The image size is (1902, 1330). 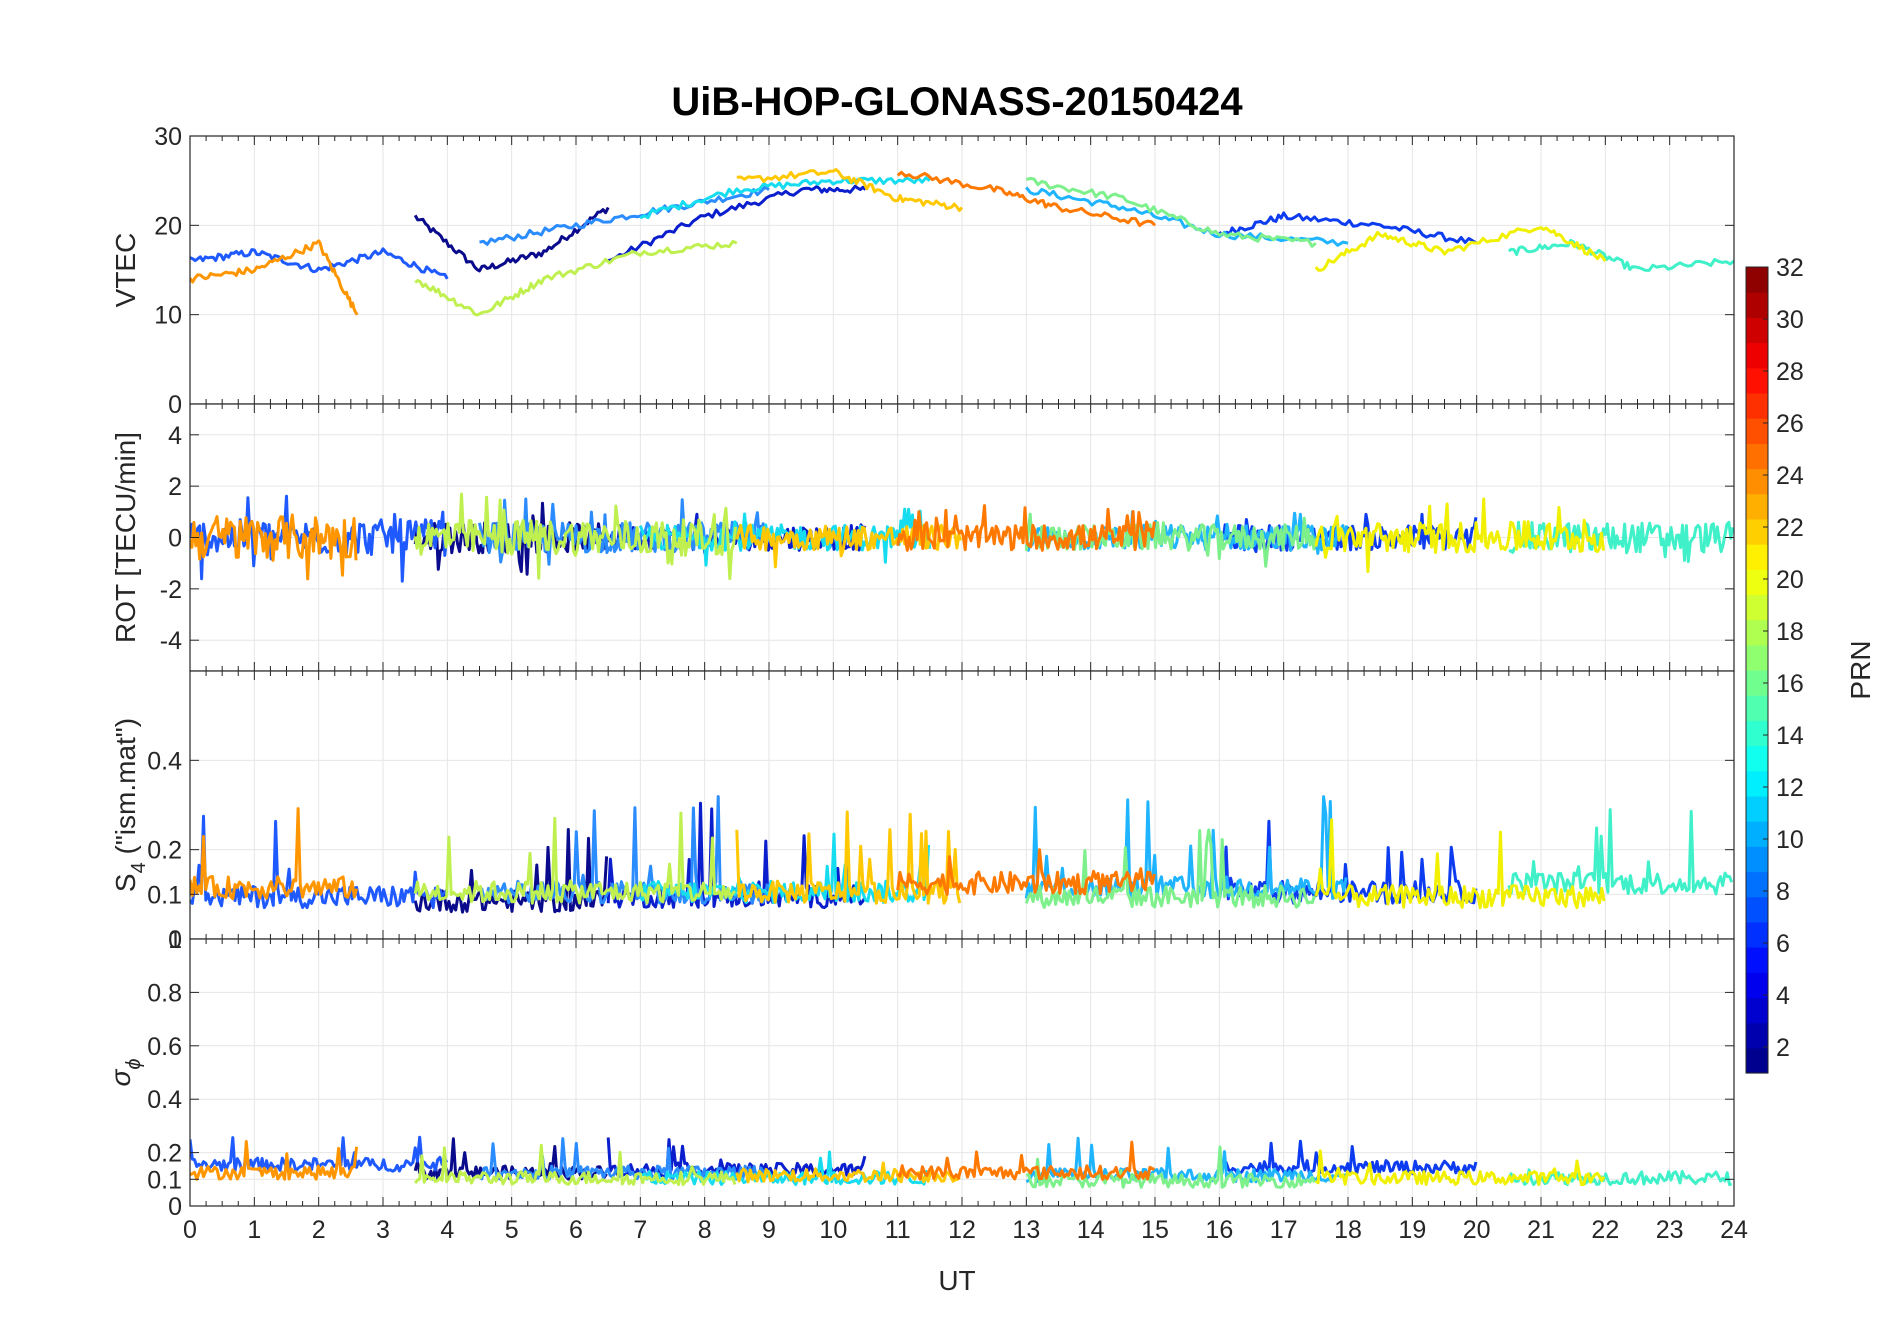 I want to click on x-tick-label: 21, so click(x=1541, y=1230).